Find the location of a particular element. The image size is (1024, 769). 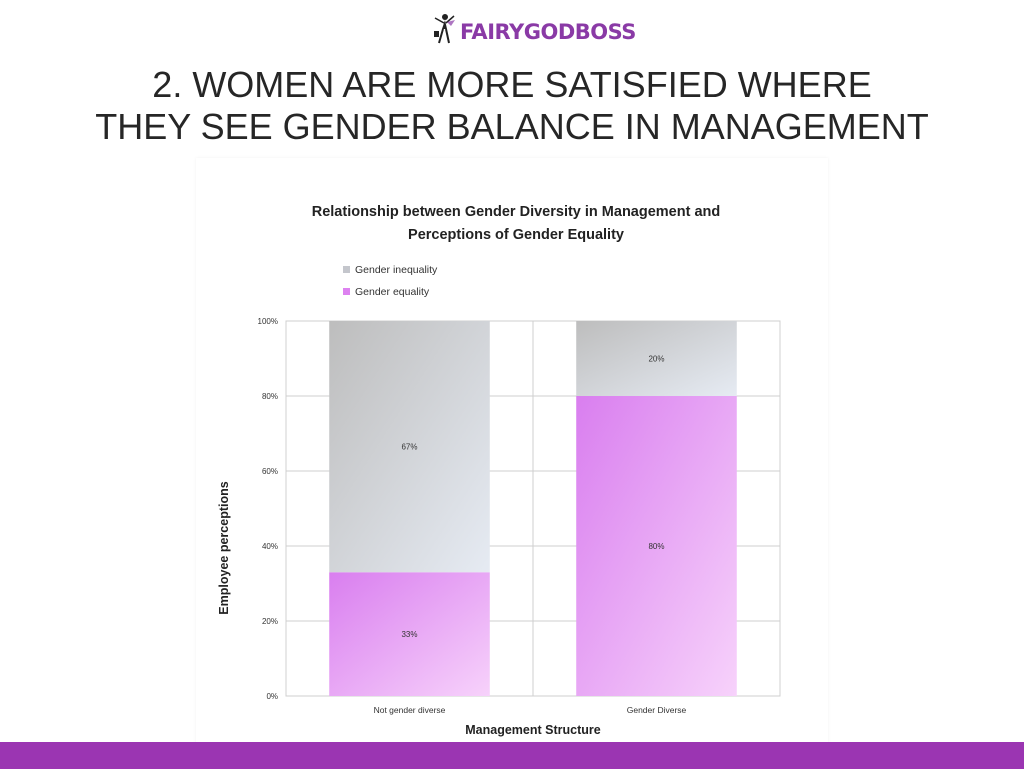

footer-bar is located at coordinates (512, 755).